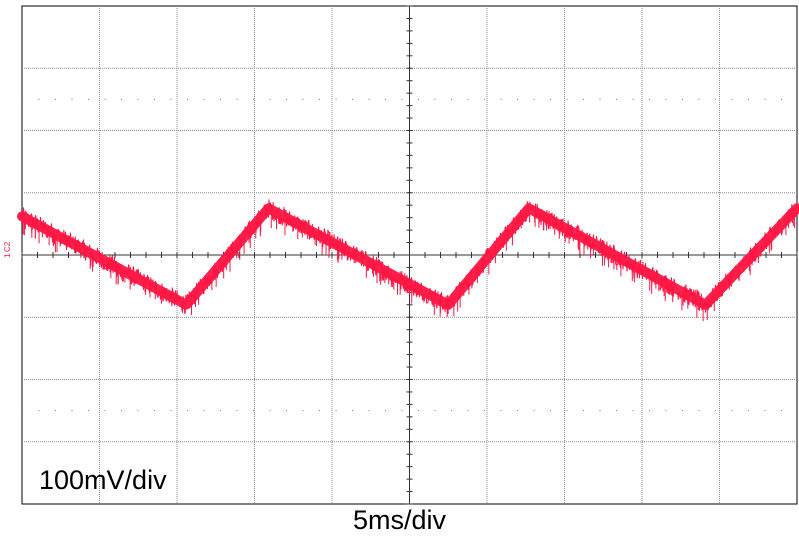 This screenshot has width=799, height=544. Describe the element at coordinates (7, 255) in the screenshot. I see `channel-marker-number: 1` at that location.